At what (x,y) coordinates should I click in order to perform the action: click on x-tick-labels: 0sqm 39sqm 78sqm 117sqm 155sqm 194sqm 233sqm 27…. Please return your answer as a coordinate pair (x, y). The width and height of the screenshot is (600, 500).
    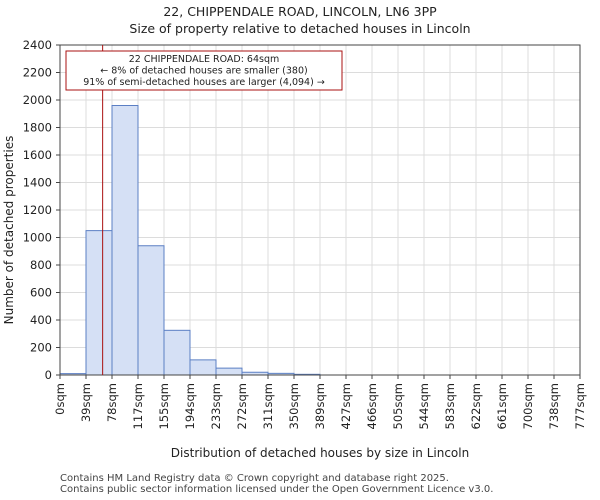
    Looking at the image, I should click on (320, 406).